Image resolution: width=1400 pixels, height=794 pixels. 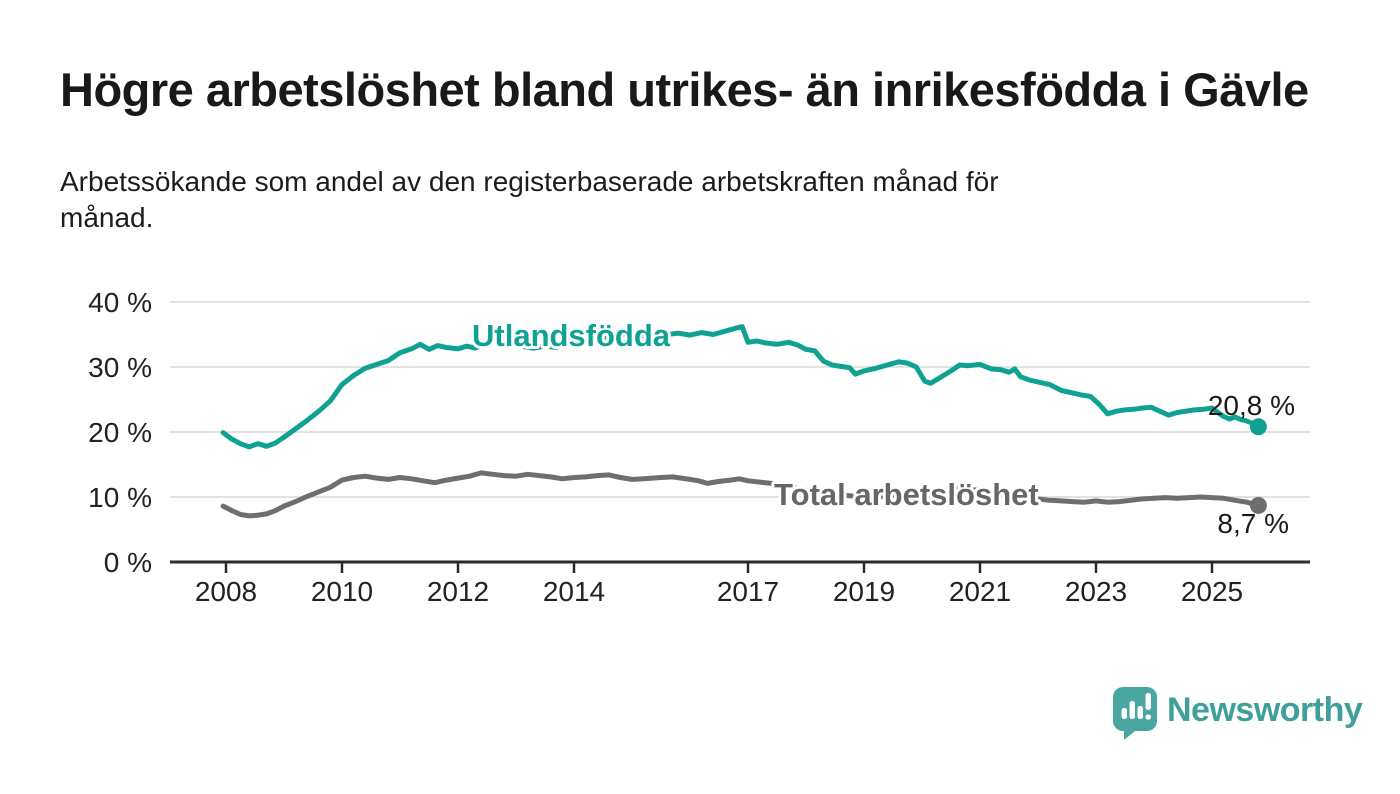 What do you see at coordinates (740, 387) in the screenshot?
I see `series-line-utlandsfodda` at bounding box center [740, 387].